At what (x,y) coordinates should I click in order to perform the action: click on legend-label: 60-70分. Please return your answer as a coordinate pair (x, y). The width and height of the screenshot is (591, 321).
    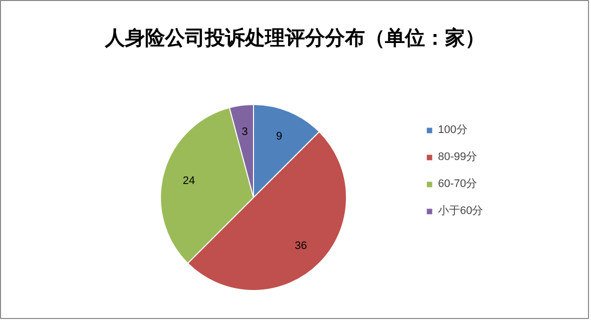
    Looking at the image, I should click on (458, 184).